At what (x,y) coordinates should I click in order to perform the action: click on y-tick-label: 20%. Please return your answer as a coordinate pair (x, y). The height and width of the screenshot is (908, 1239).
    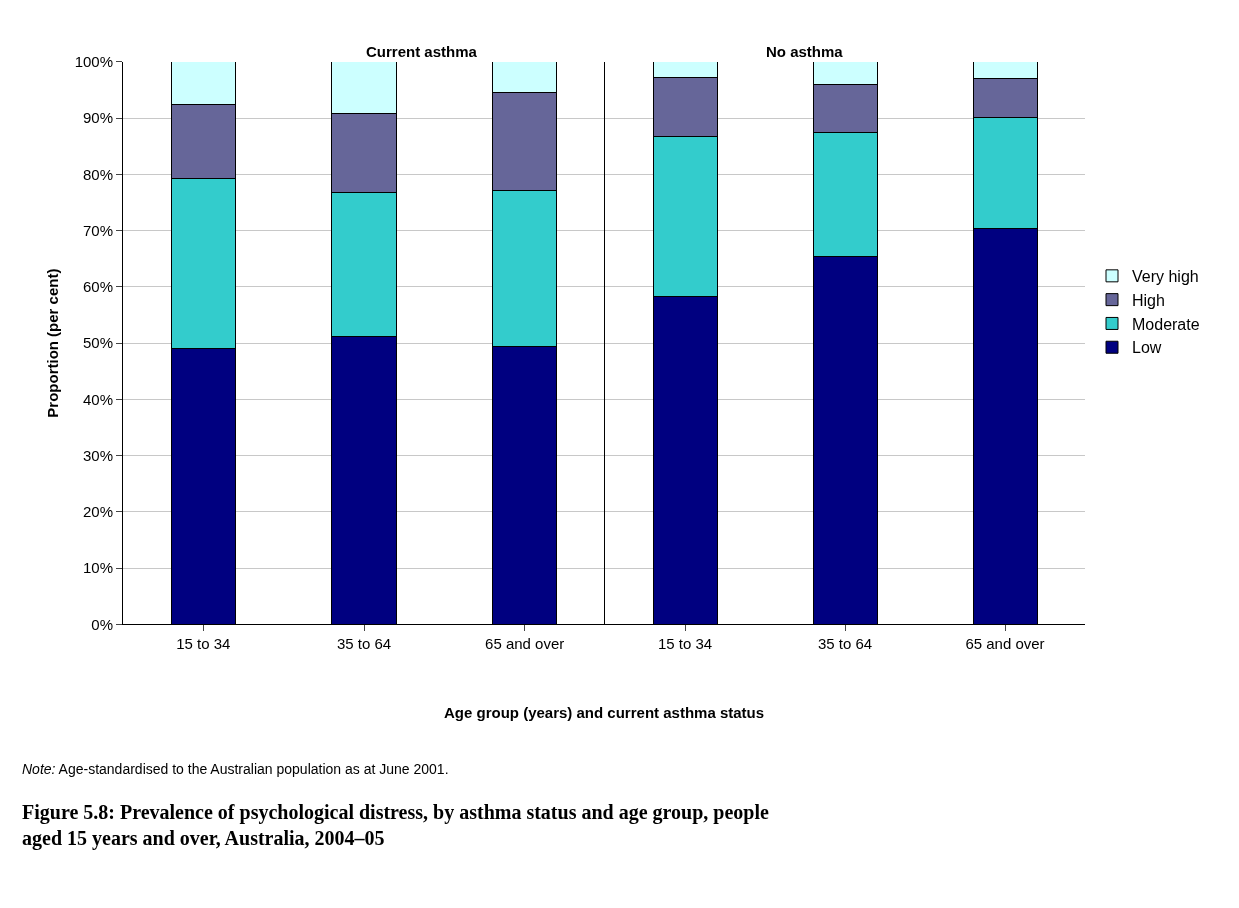
    Looking at the image, I should click on (97, 512).